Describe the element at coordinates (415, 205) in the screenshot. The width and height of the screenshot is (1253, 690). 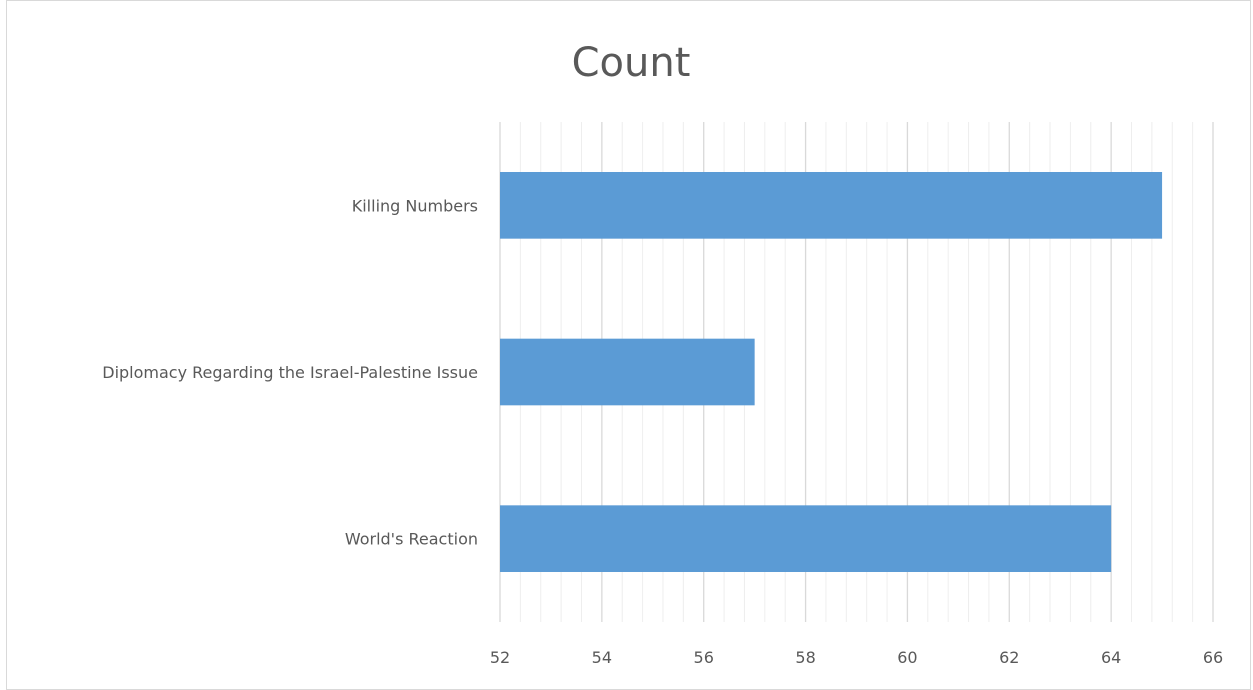
I see `category-label: Killing Numbers` at that location.